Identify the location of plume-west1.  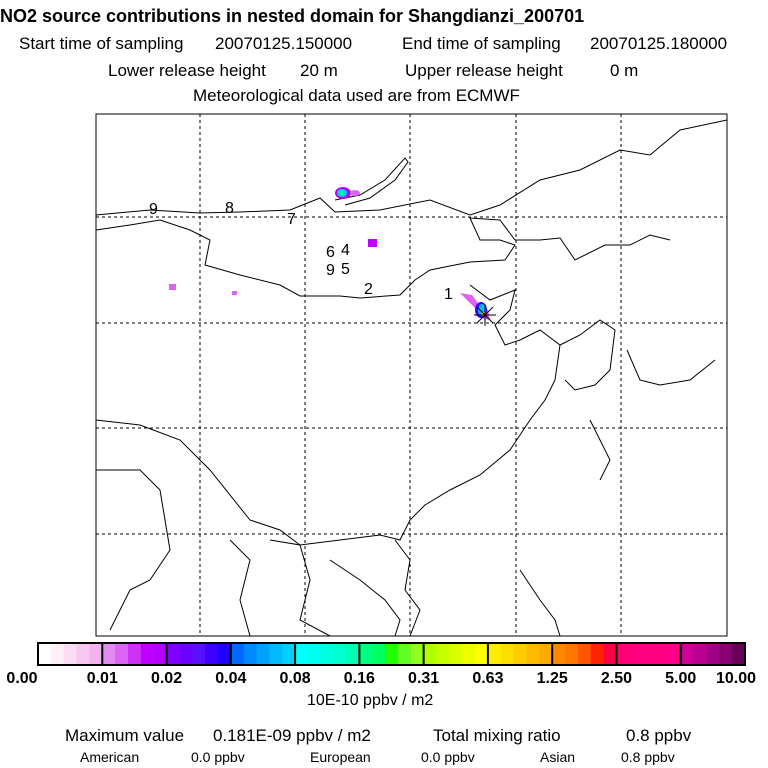
(172, 287).